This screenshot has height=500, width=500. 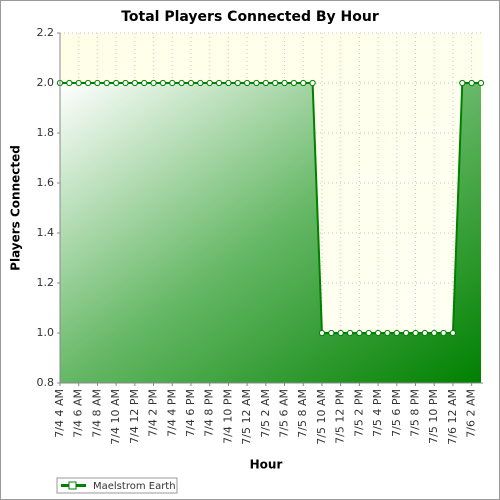 What do you see at coordinates (46, 182) in the screenshot?
I see `y-tick-label: 1.6` at bounding box center [46, 182].